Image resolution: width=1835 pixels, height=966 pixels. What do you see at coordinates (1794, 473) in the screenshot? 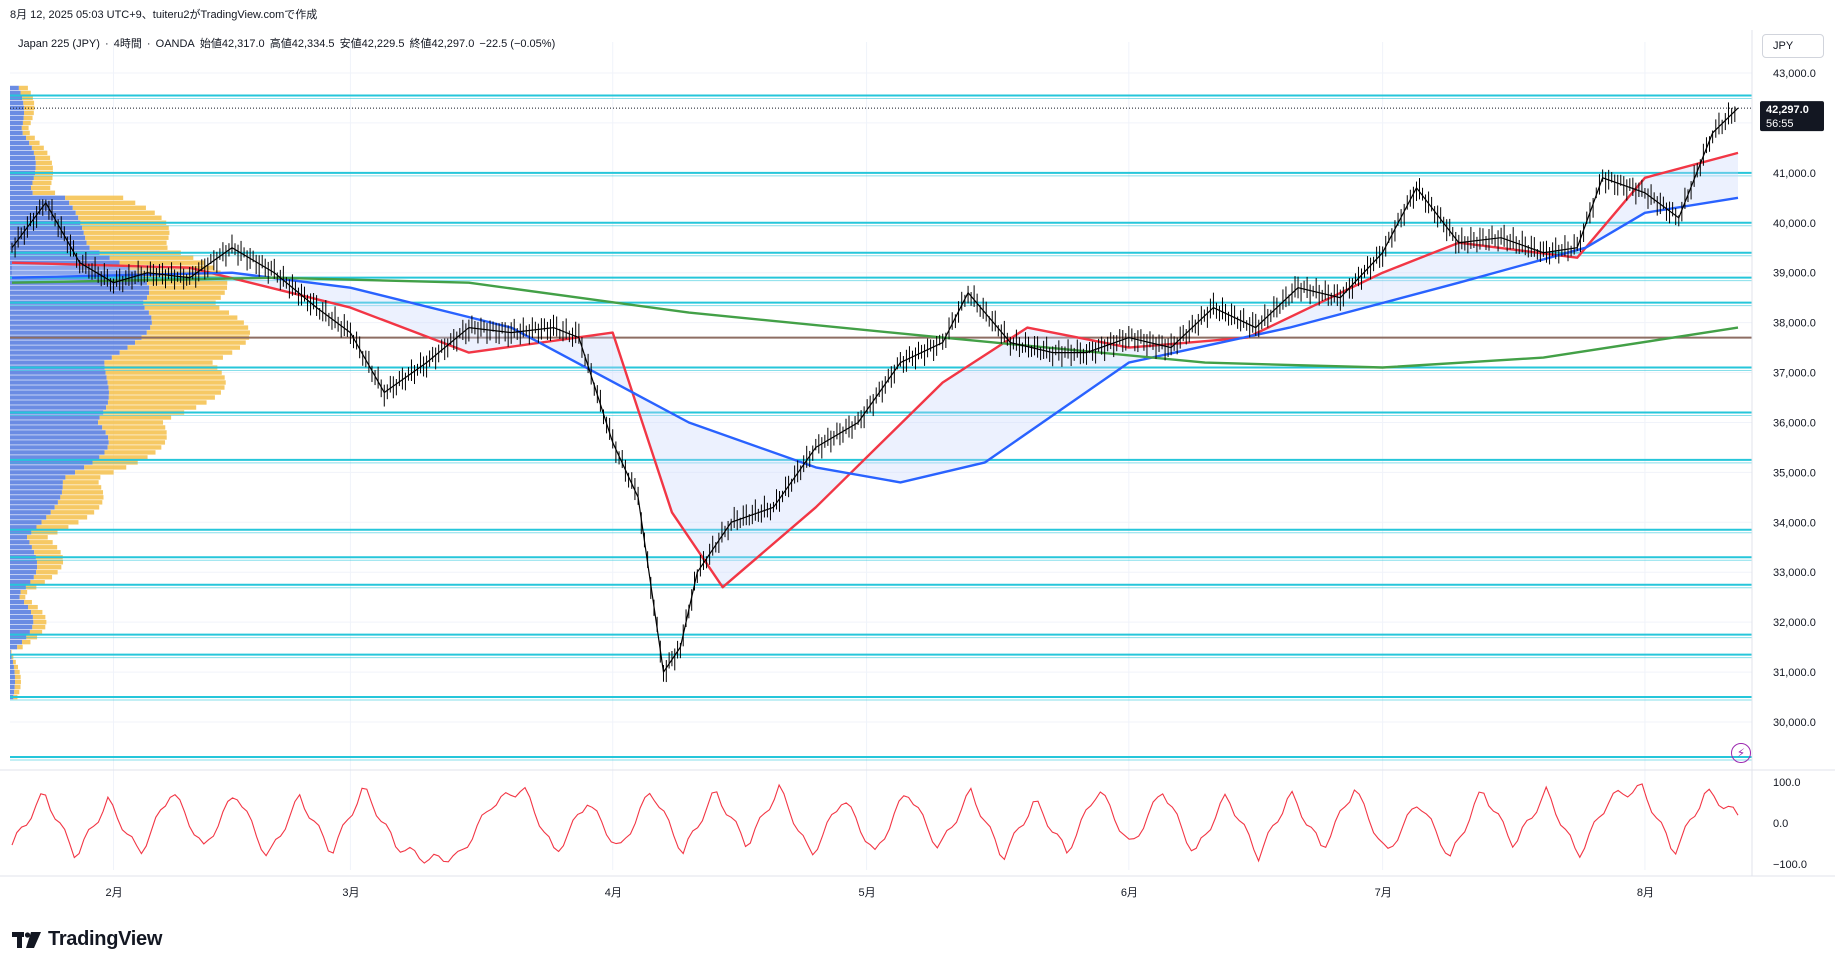
I see `price-tick-label: 35,000.0` at bounding box center [1794, 473].